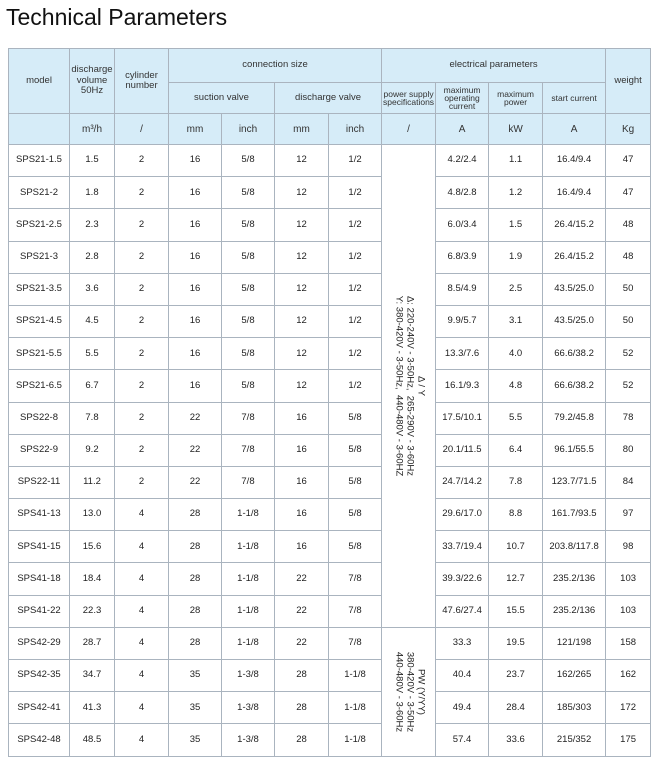 Image resolution: width=657 pixels, height=757 pixels. I want to click on model-cell: SPS41-22, so click(39, 611).